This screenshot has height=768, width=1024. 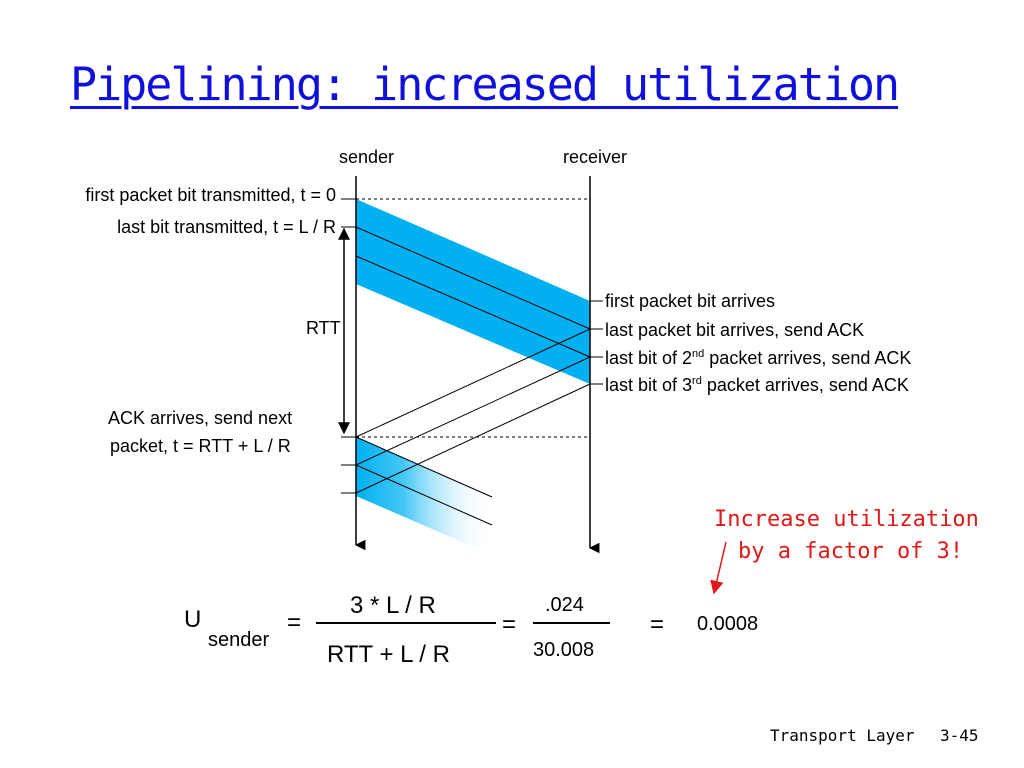 What do you see at coordinates (657, 624) in the screenshot?
I see `equals-sign-3: =` at bounding box center [657, 624].